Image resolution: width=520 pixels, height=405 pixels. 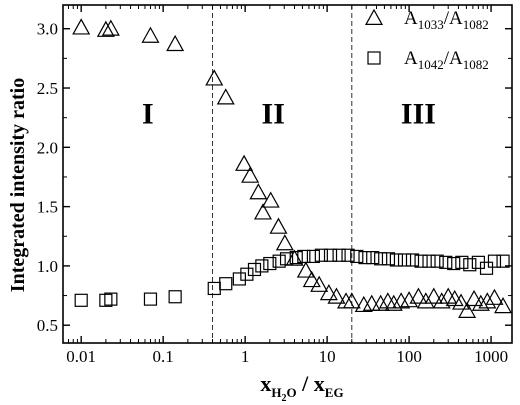 What do you see at coordinates (446, 20) in the screenshot?
I see `legend-label-1: A1033/A1082` at bounding box center [446, 20].